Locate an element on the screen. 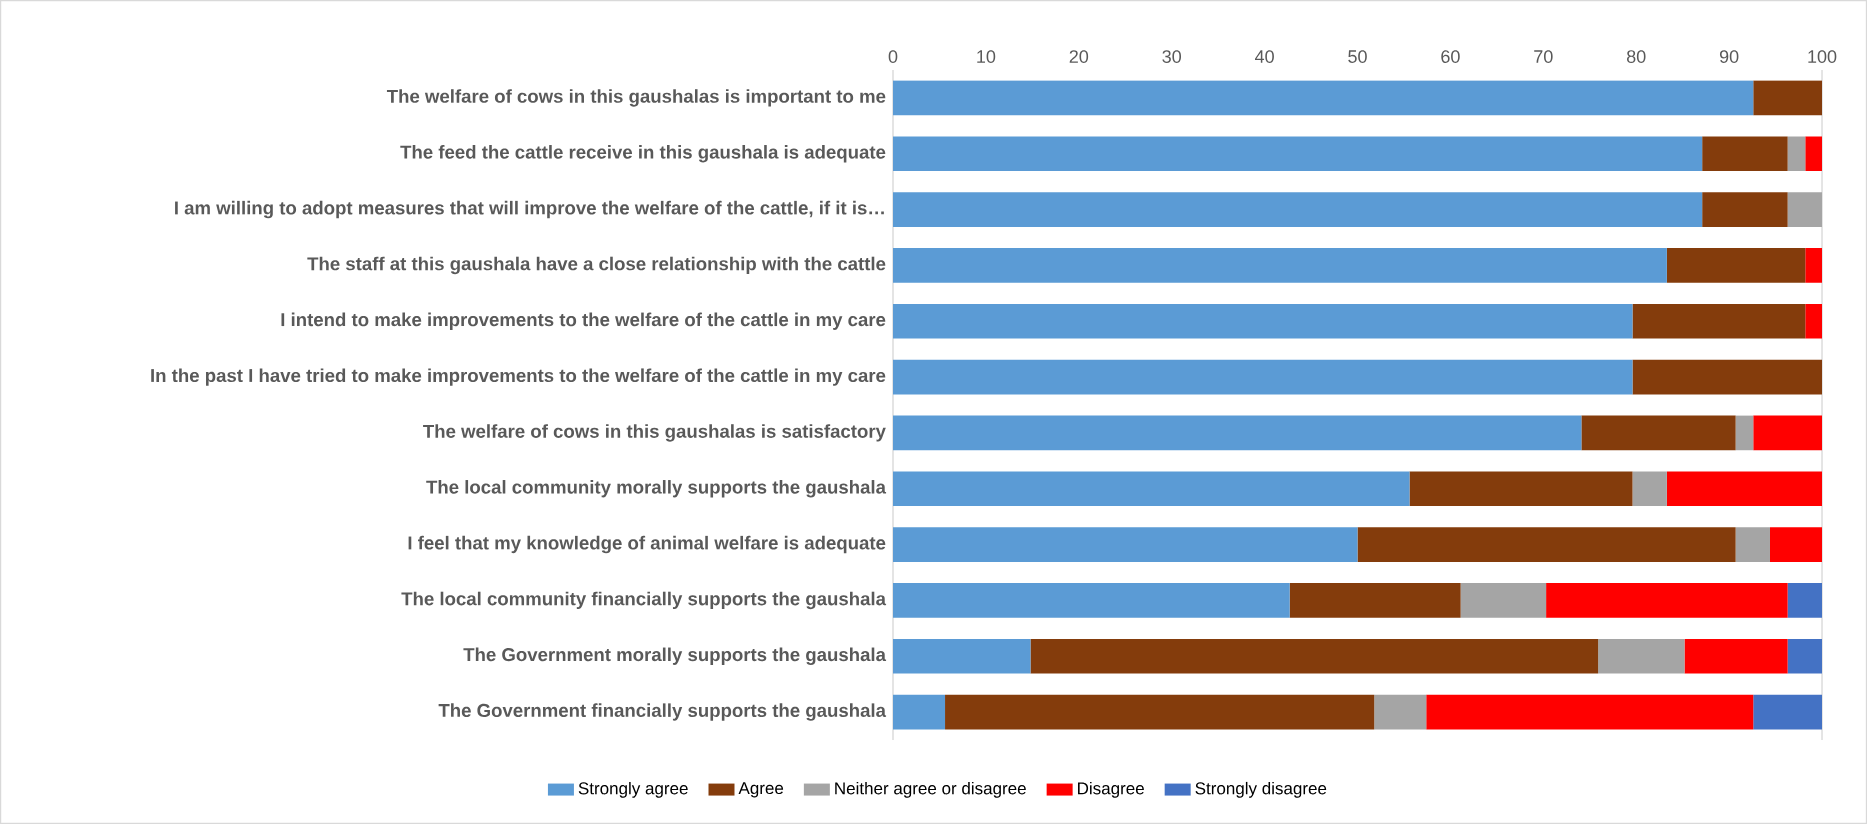  y-tick-label: The staff at this gaushala have a close relationship with the cattle is located at coordinates (596, 265).